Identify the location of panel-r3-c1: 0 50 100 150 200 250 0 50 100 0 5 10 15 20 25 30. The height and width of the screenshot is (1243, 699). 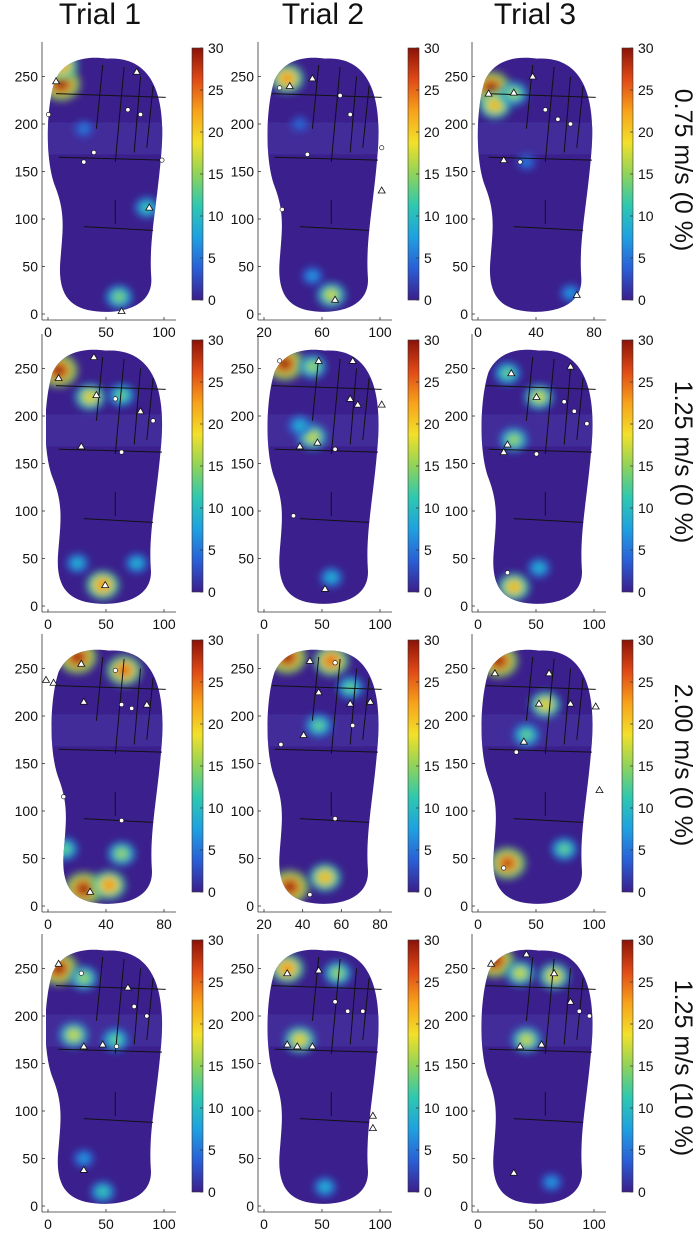
(335, 1082).